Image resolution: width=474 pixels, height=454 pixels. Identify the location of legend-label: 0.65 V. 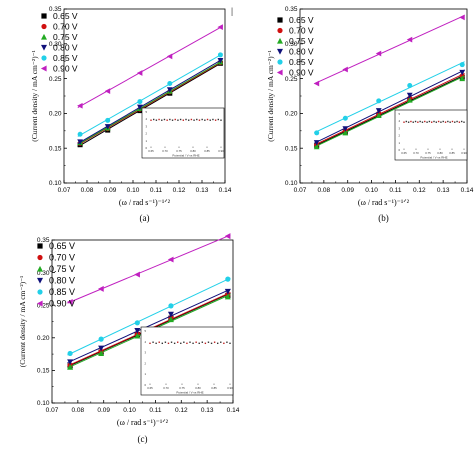
(65, 16).